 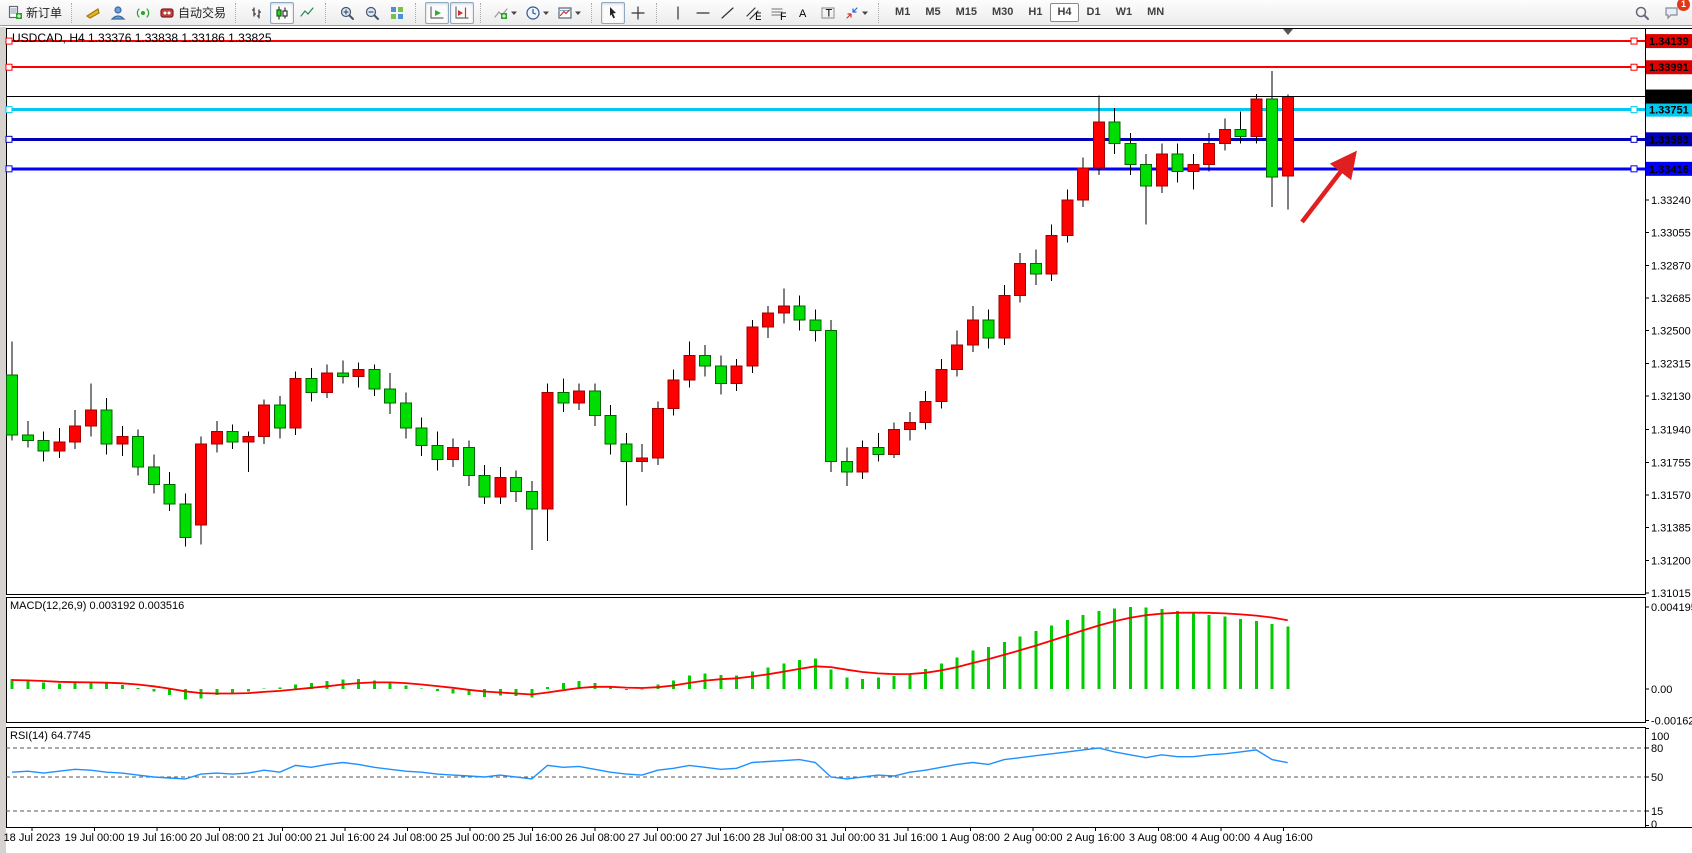 I want to click on zoom-out-button, so click(x=372, y=13).